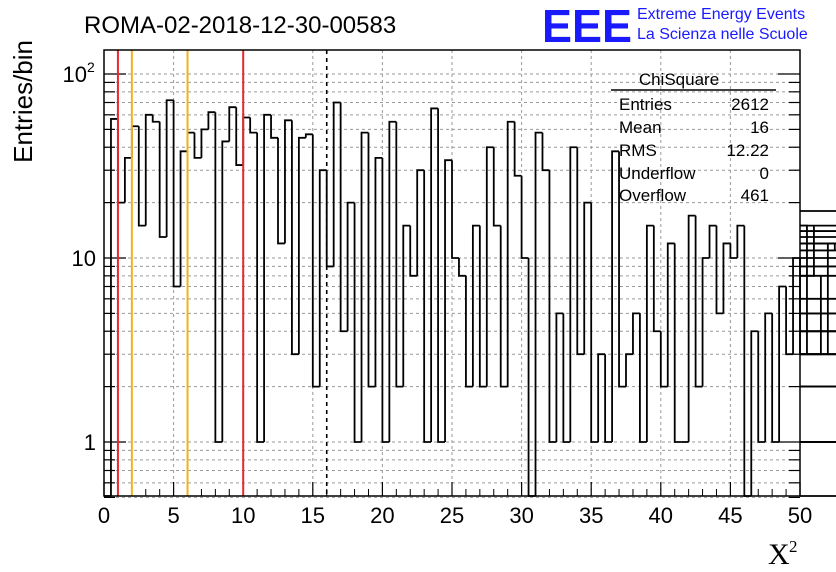 This screenshot has height=572, width=836. I want to click on stats-label-mean: Mean, so click(640, 127).